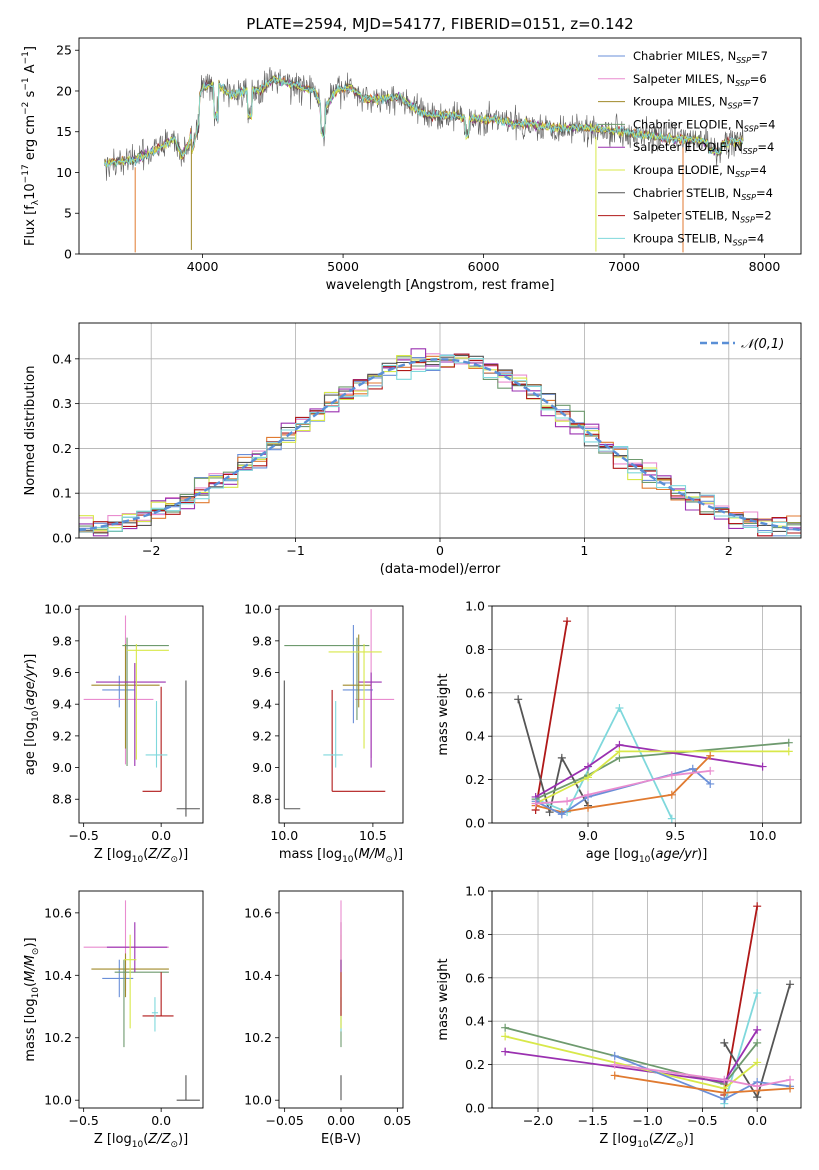 This screenshot has height=1170, width=819. What do you see at coordinates (64, 90) in the screenshot?
I see `y-tick-label: 20` at bounding box center [64, 90].